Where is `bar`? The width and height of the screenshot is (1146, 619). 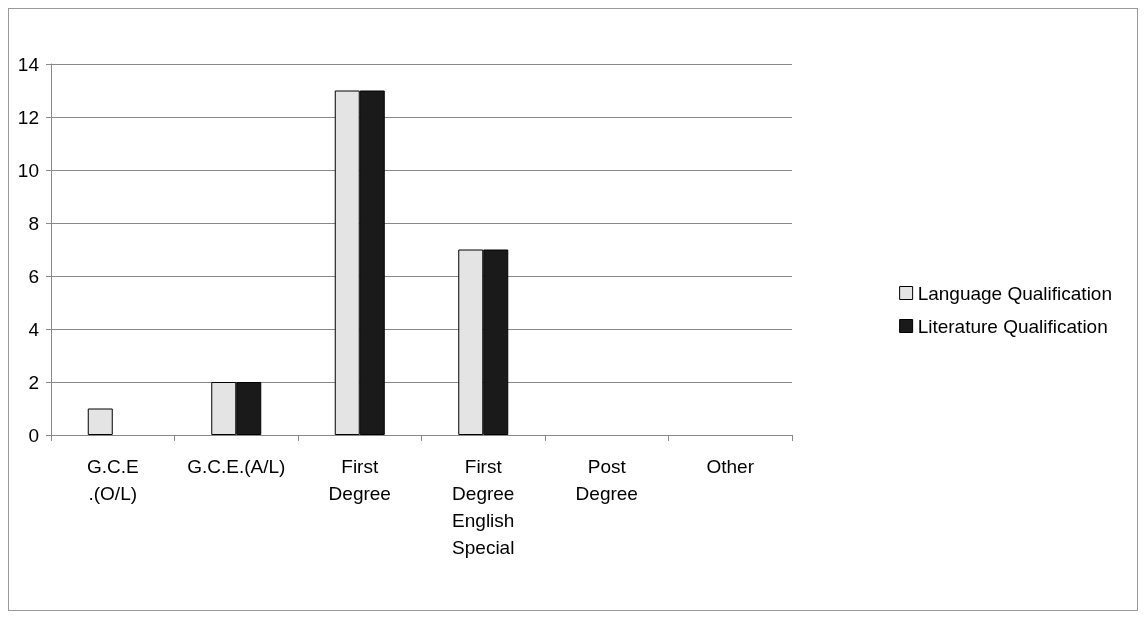 bar is located at coordinates (100, 421).